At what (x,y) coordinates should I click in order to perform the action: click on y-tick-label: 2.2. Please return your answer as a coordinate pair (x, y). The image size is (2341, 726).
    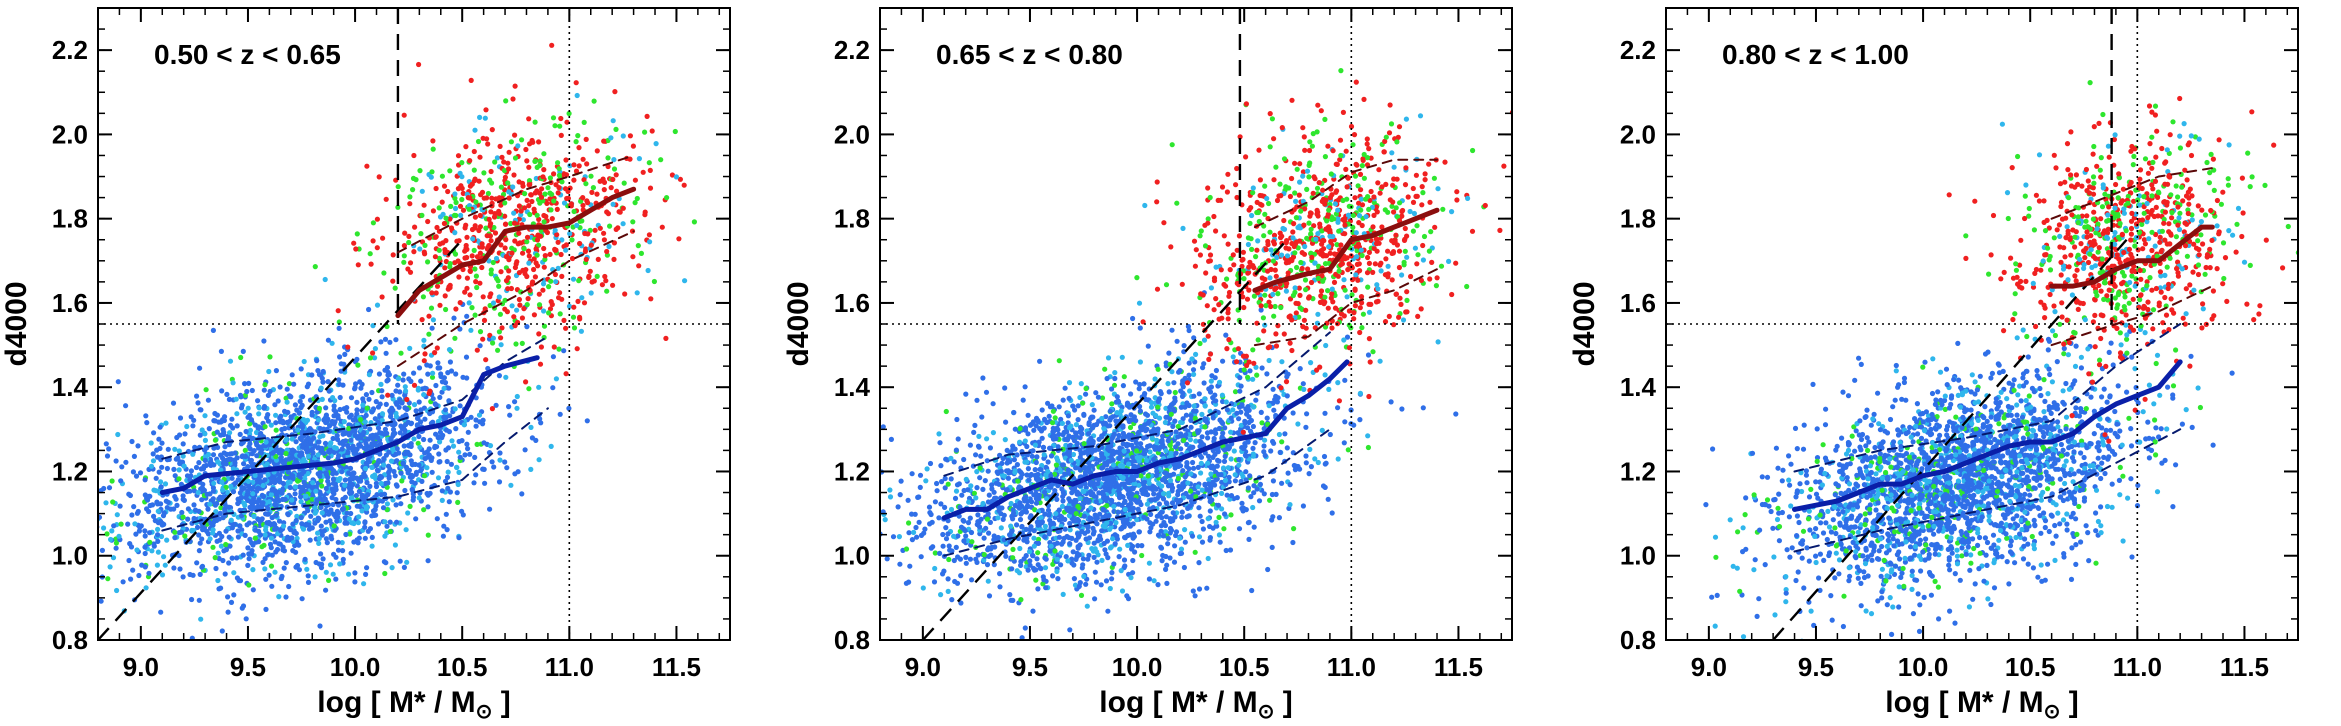
    Looking at the image, I should click on (70, 50).